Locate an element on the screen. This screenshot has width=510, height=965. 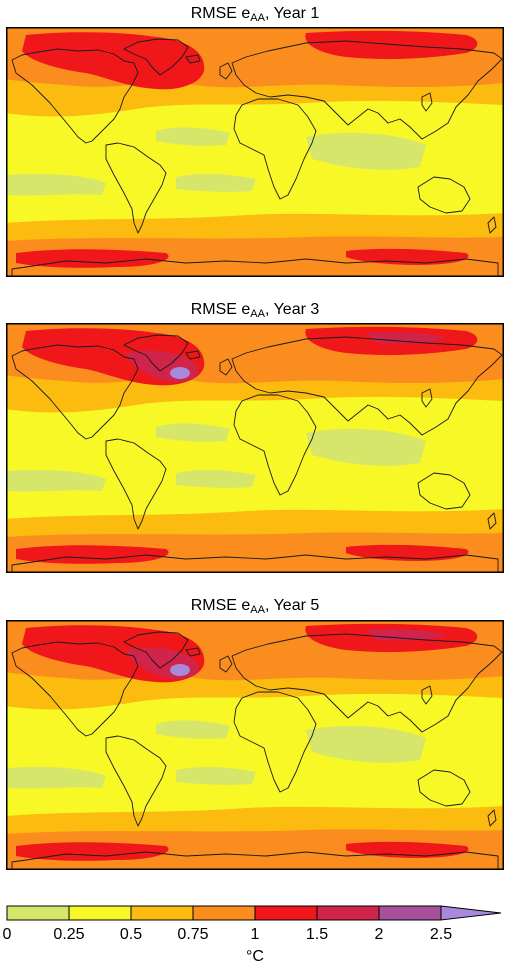
colorbar-tick-label: 2 is located at coordinates (379, 934).